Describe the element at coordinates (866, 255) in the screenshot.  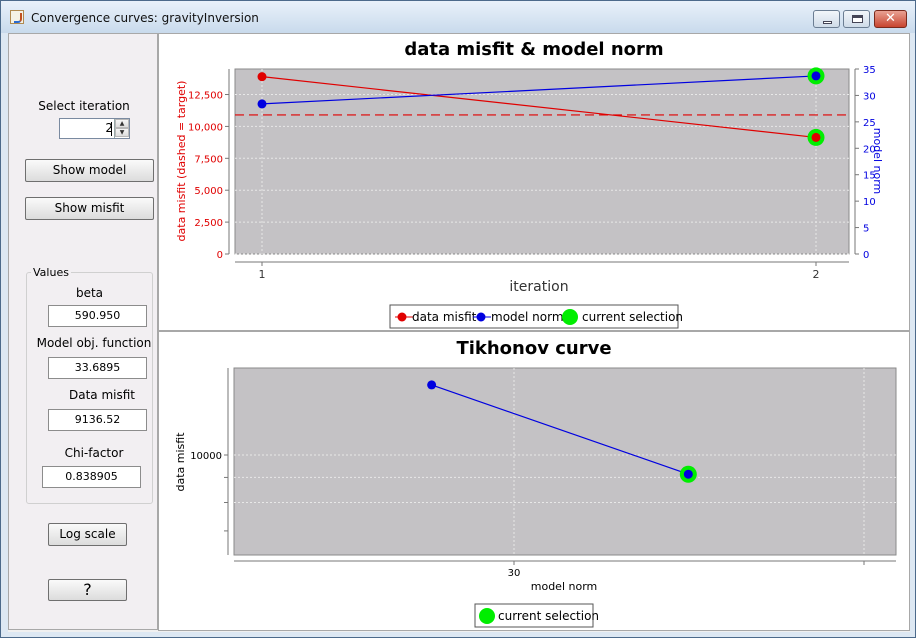
I see `right-tick-label: 0` at that location.